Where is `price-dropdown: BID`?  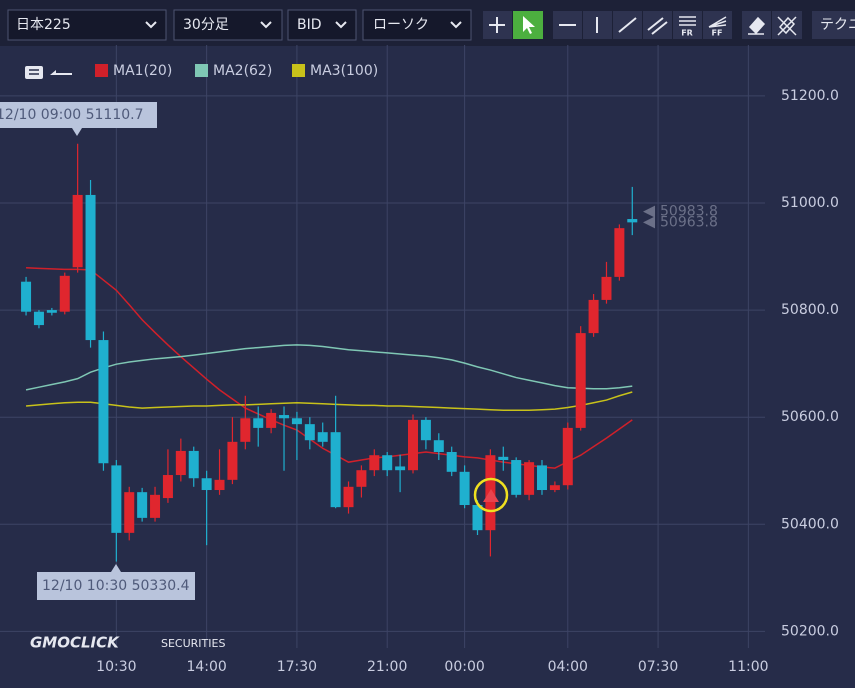 price-dropdown: BID is located at coordinates (322, 25).